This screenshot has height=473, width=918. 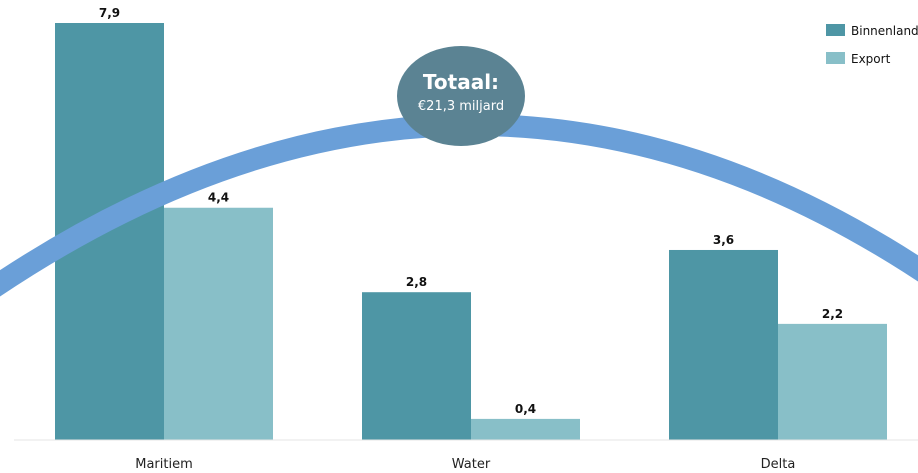 What do you see at coordinates (884, 31) in the screenshot?
I see `legend-label-binnenland: Binnenland` at bounding box center [884, 31].